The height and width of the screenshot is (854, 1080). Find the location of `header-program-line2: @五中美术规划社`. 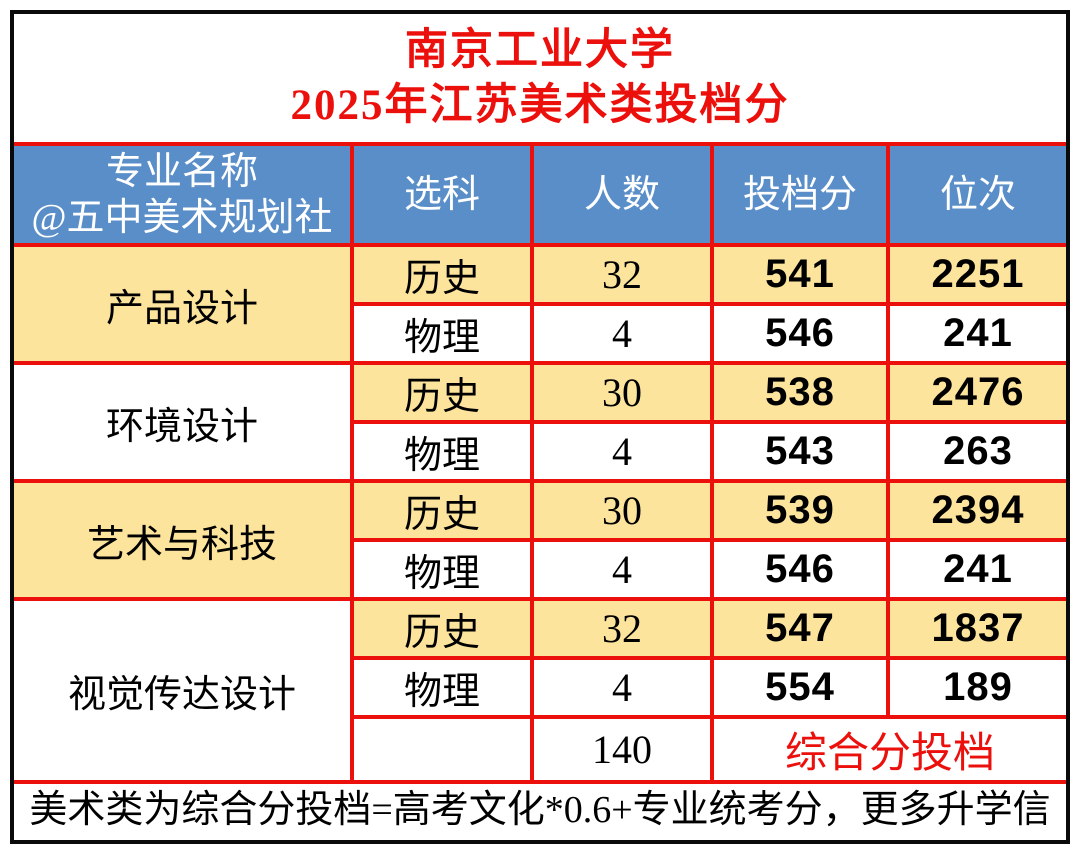

header-program-line2: @五中美术规划社 is located at coordinates (182, 217).